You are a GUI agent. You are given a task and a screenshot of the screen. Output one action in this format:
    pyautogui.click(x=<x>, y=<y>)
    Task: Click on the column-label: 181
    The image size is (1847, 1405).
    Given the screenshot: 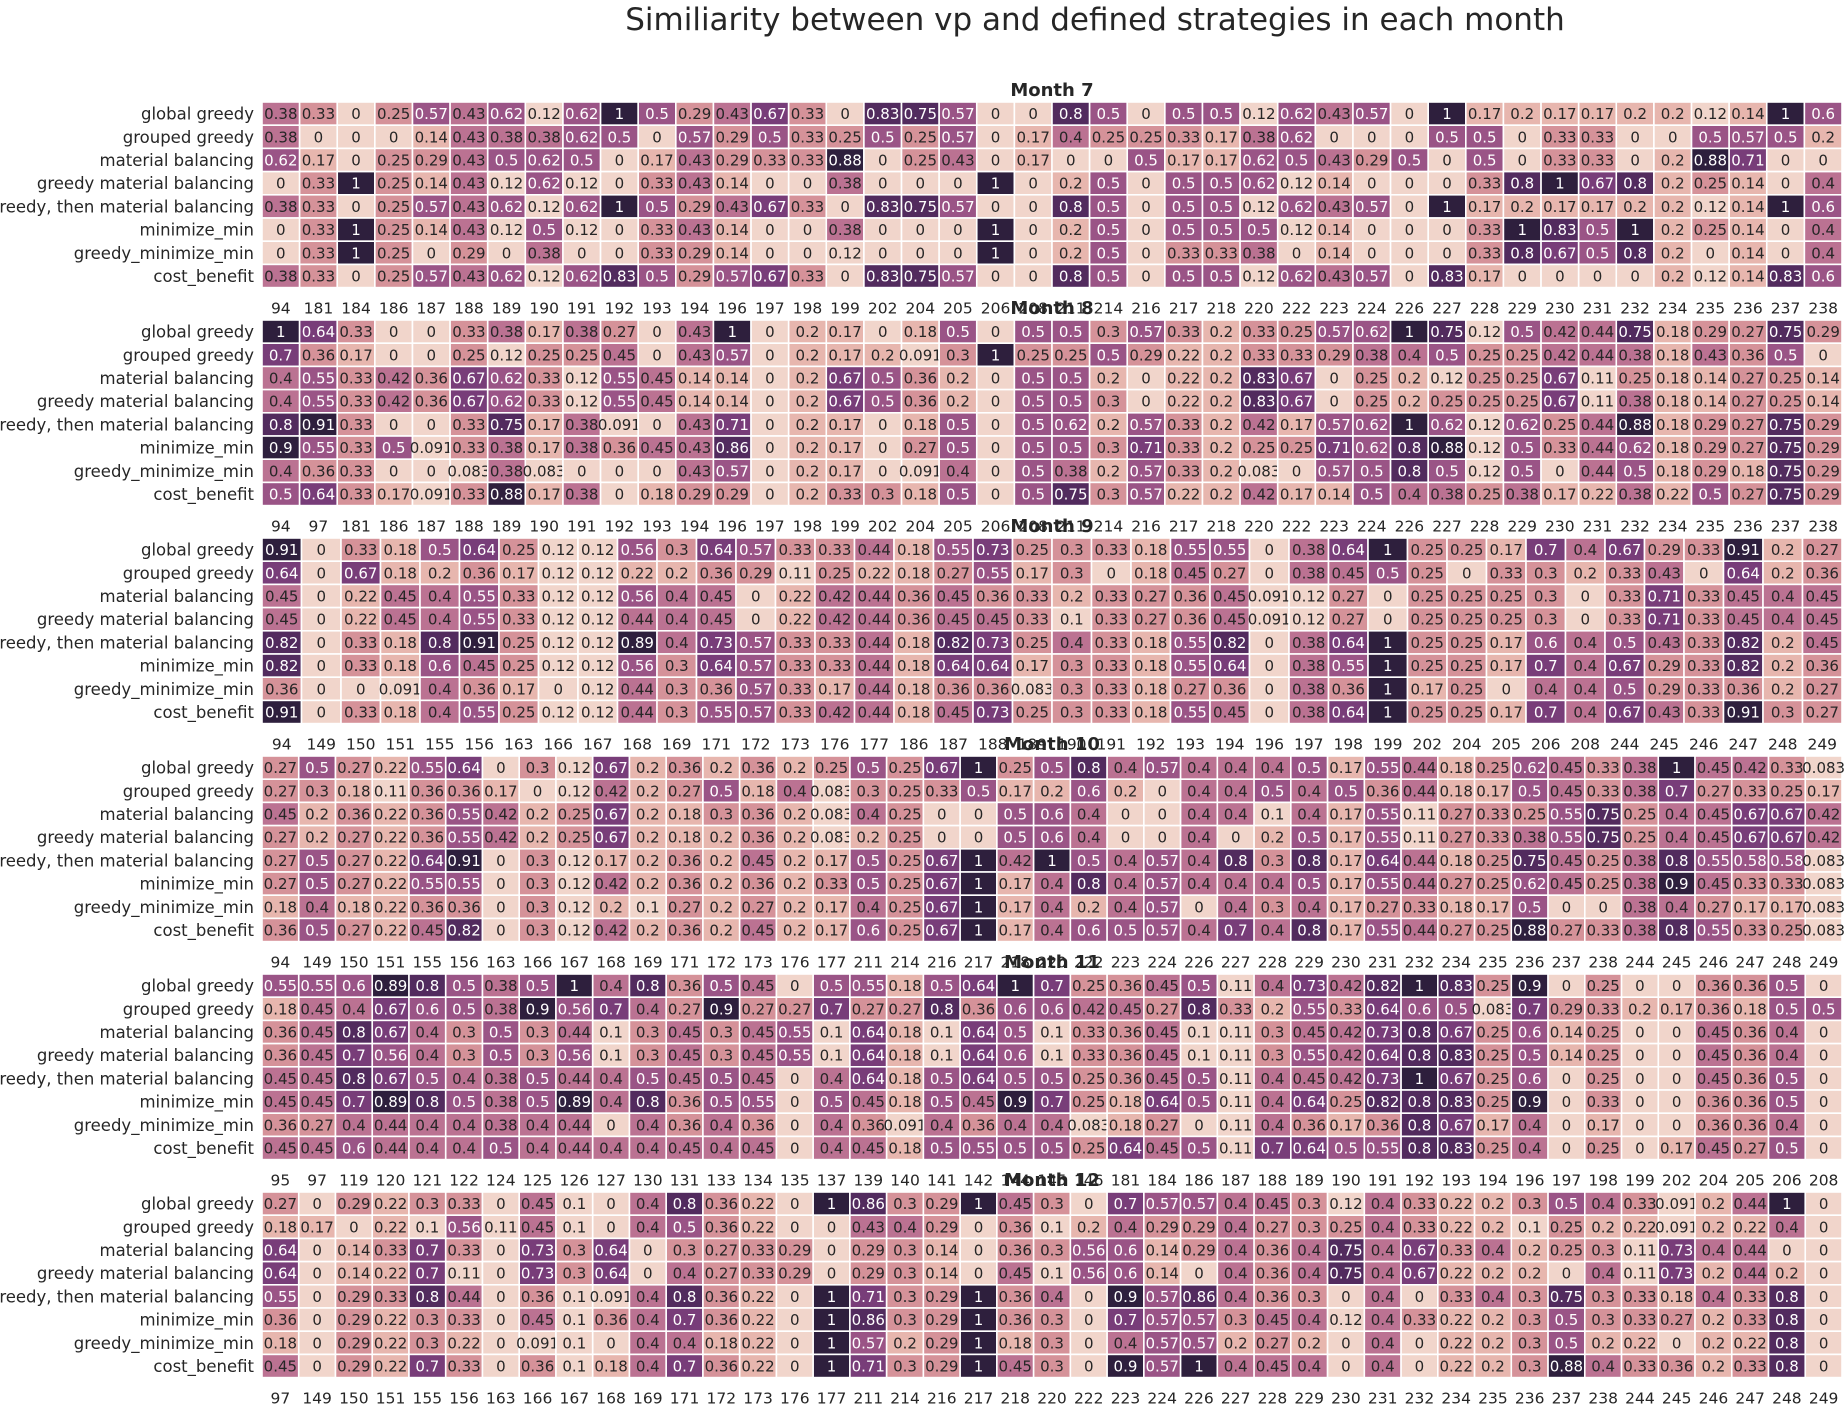 What is the action you would take?
    pyautogui.click(x=1126, y=1181)
    